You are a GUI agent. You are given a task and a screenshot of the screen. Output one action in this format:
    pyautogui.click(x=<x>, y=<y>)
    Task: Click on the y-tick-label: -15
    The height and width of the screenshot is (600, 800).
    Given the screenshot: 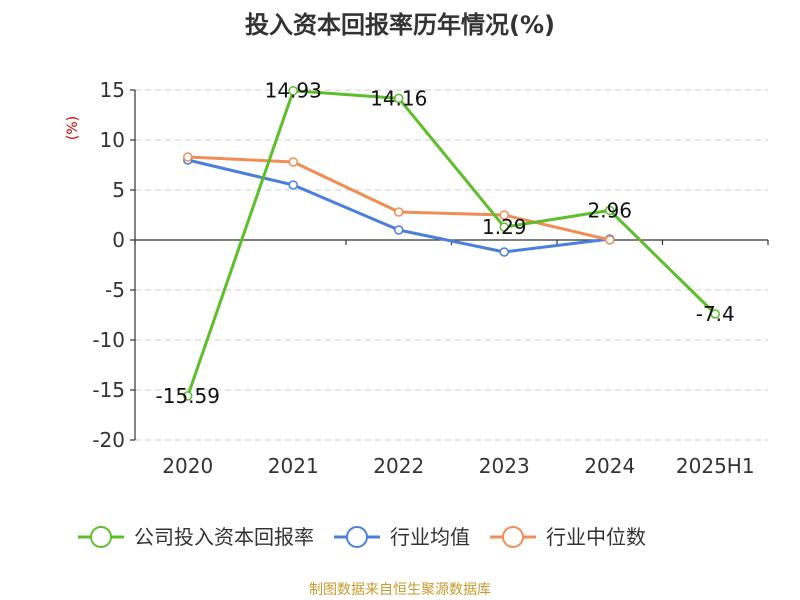 What is the action you would take?
    pyautogui.click(x=108, y=390)
    